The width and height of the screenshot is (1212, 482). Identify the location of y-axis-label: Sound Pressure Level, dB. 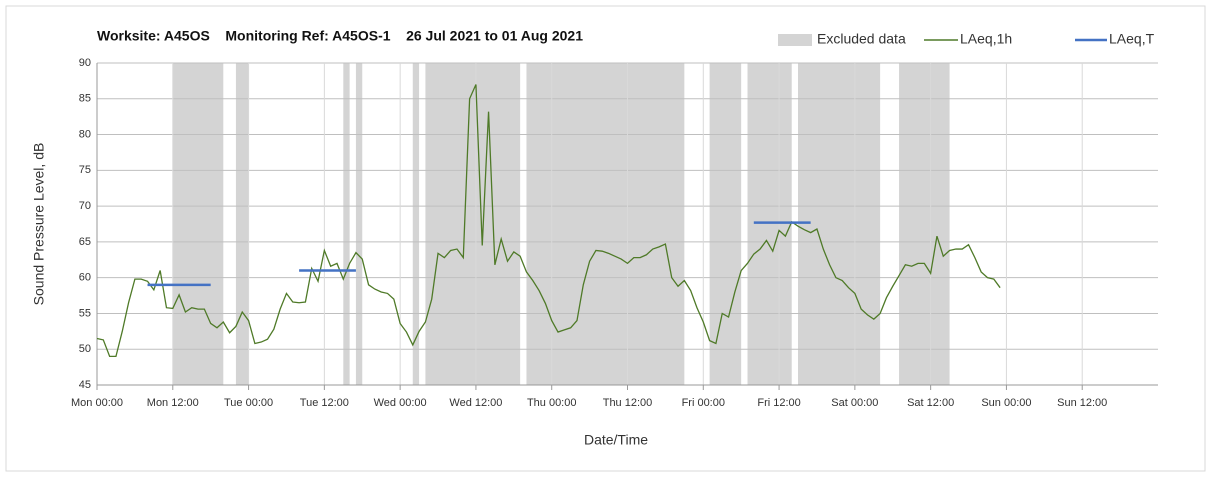
(39, 224).